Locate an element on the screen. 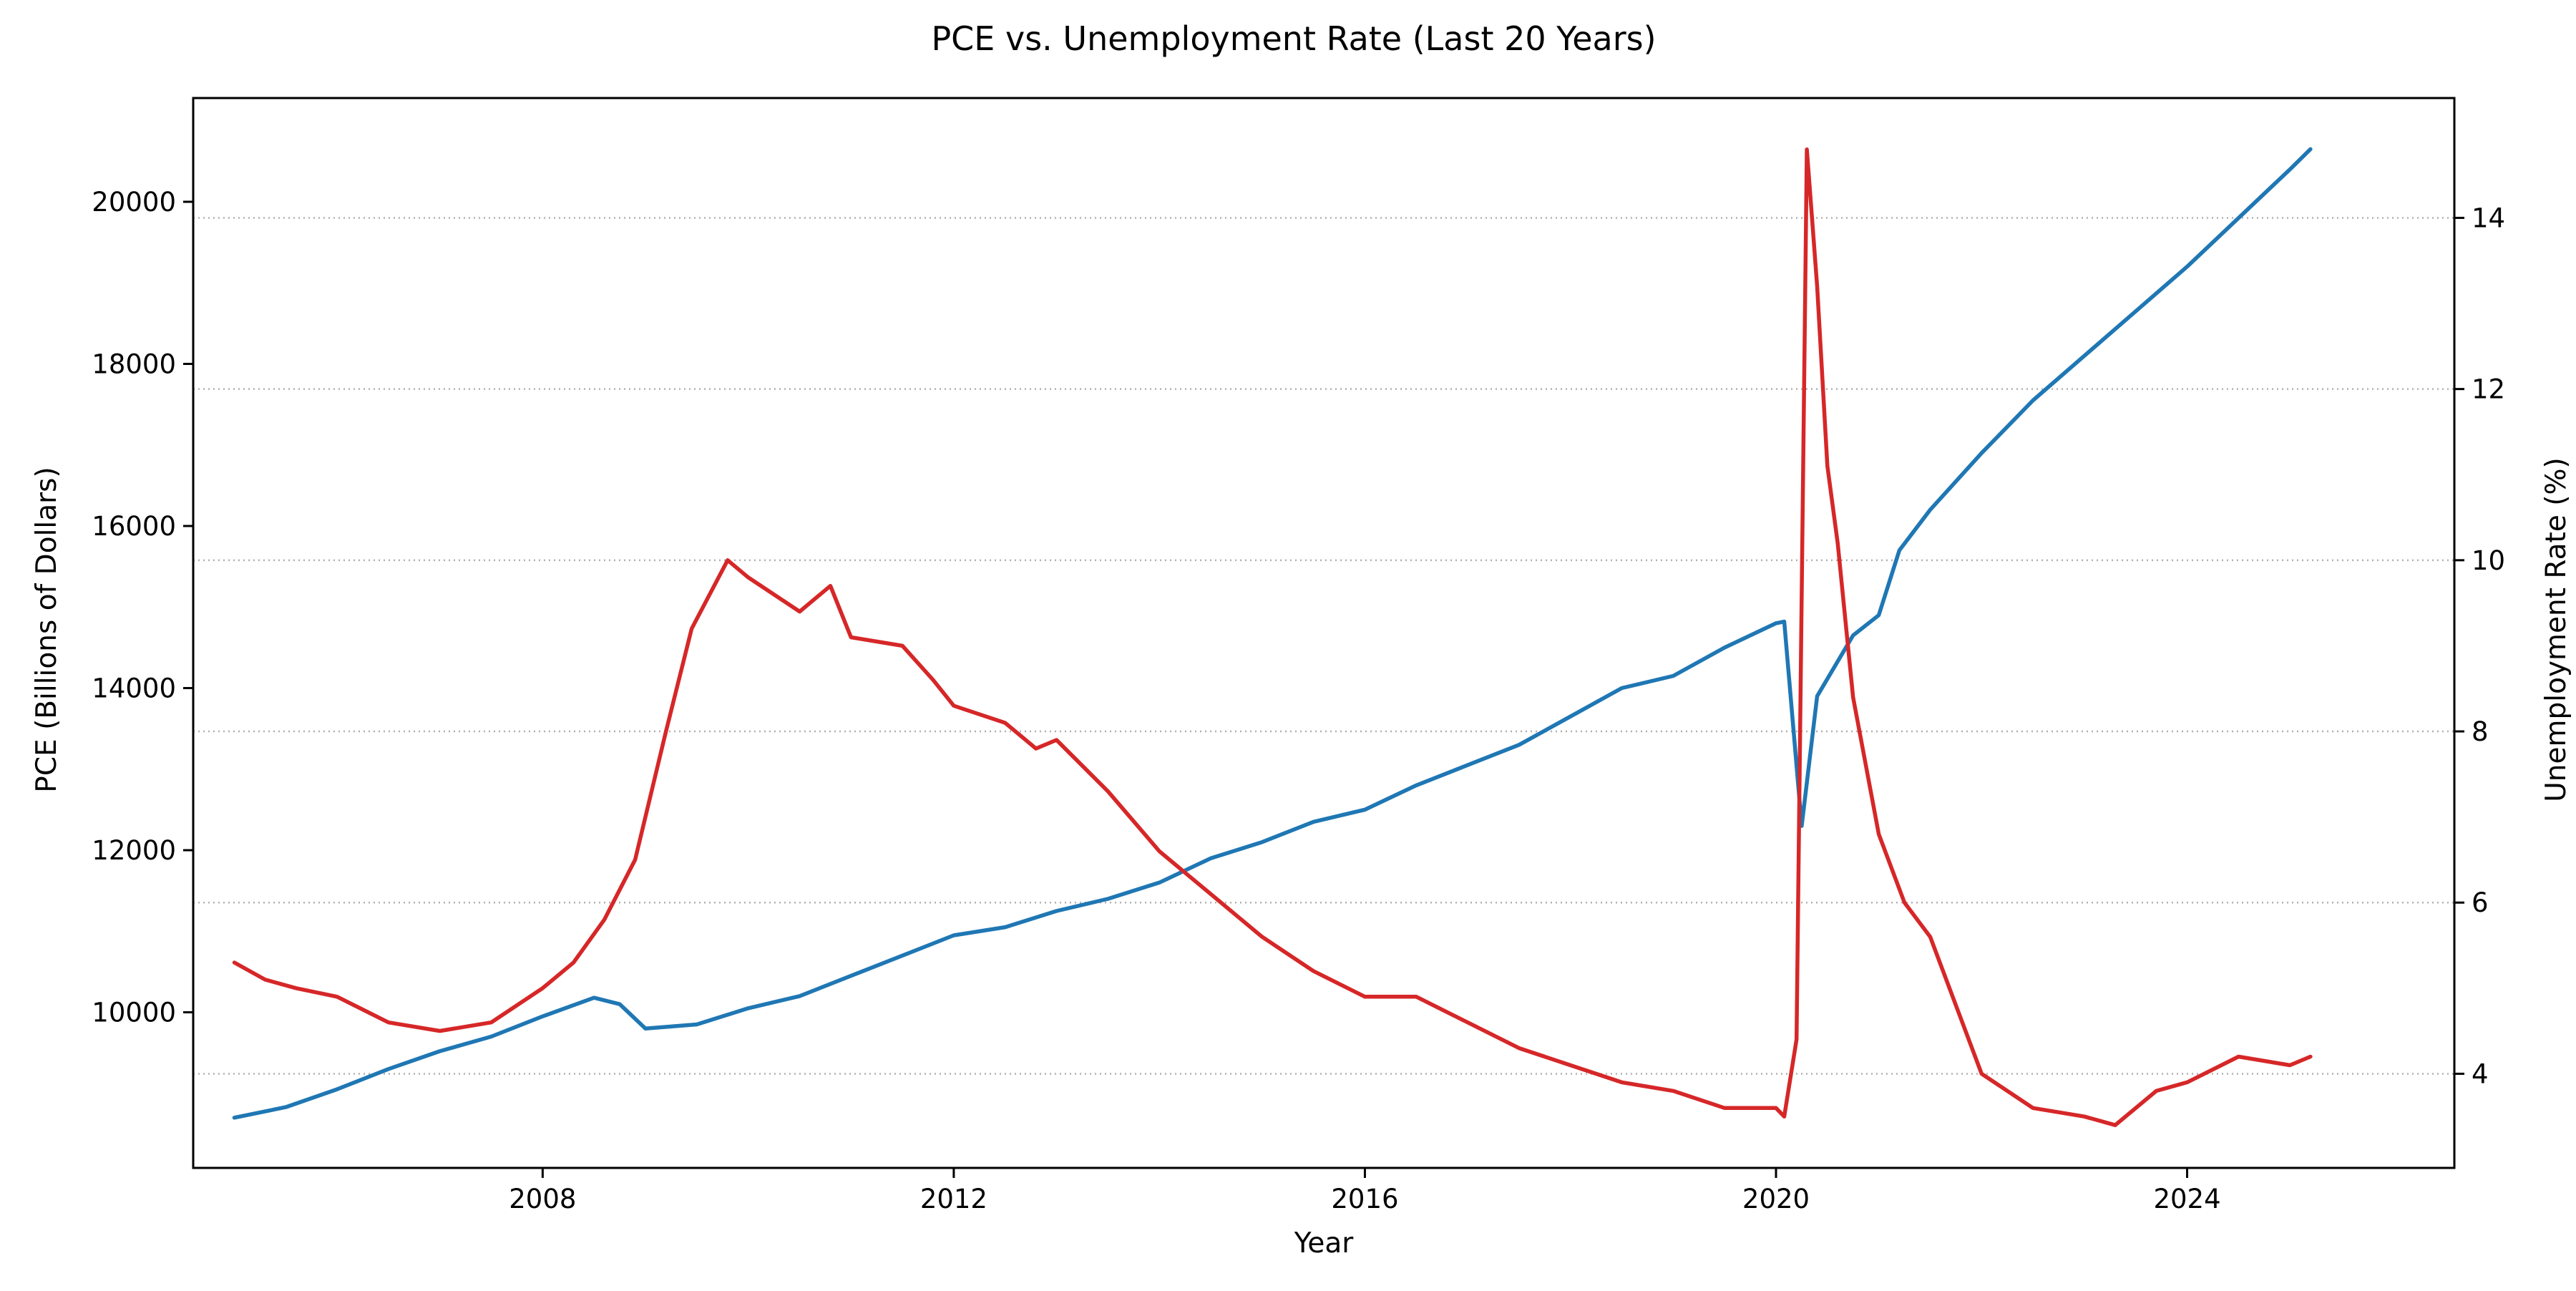 The height and width of the screenshot is (1291, 2576). y-tick-label: 14000 is located at coordinates (134, 688).